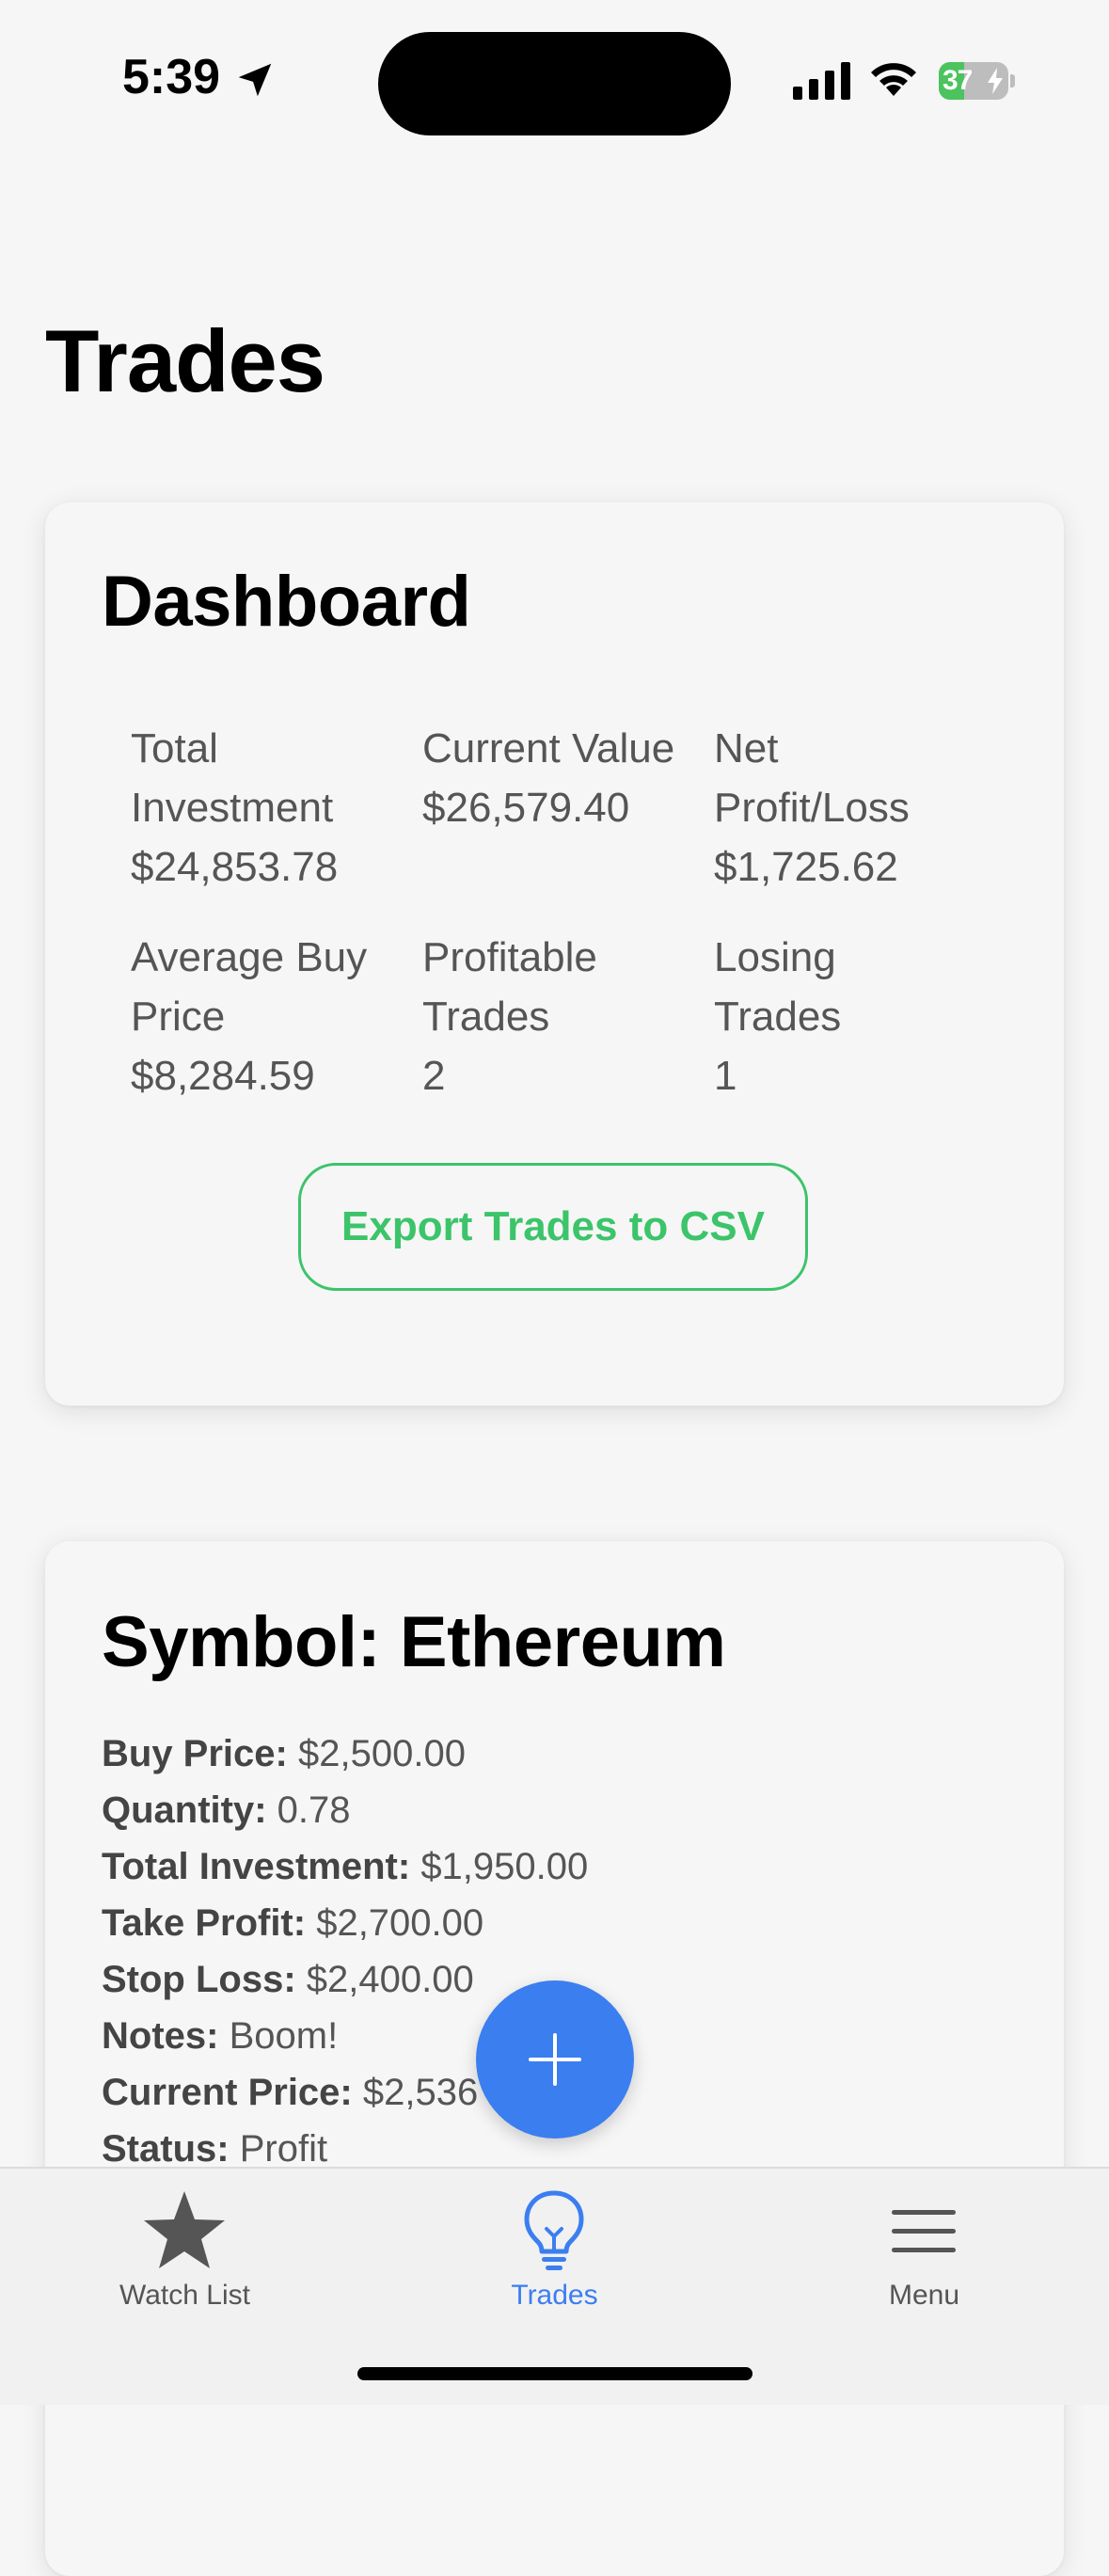  Describe the element at coordinates (414, 1642) in the screenshot. I see `trade-symbol-title: Symbol: Ethereum` at that location.